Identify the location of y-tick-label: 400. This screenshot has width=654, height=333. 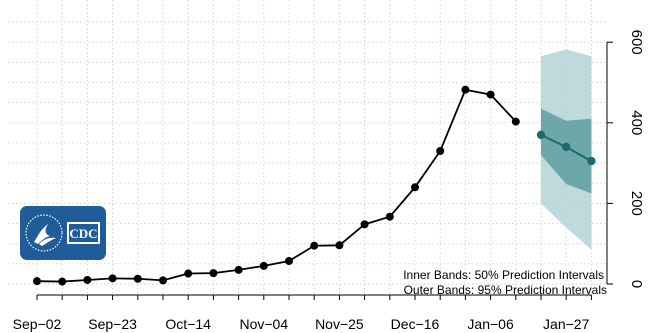
(636, 122).